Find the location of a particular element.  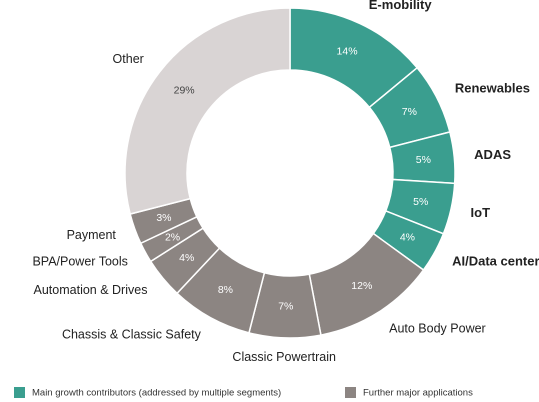

category-label: Classic Powertrain is located at coordinates (284, 357).